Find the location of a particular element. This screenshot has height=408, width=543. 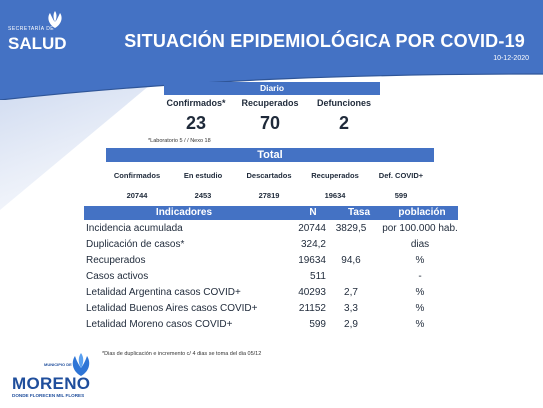

total-def-covid-label: Def. COVID+ is located at coordinates (401, 175).